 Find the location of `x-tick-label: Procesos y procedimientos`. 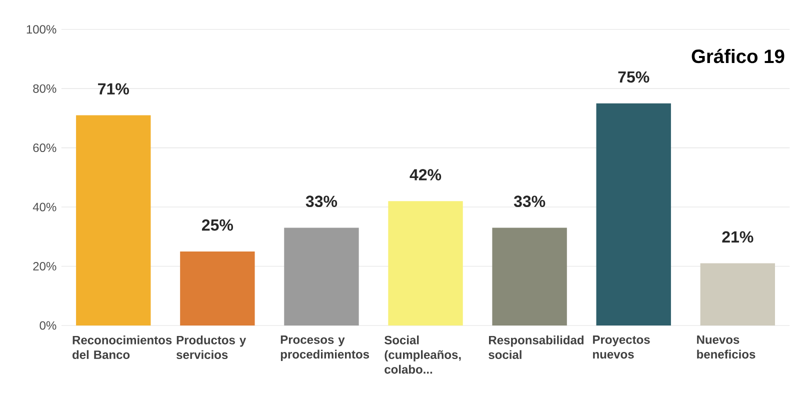

x-tick-label: Procesos y procedimientos is located at coordinates (325, 348).